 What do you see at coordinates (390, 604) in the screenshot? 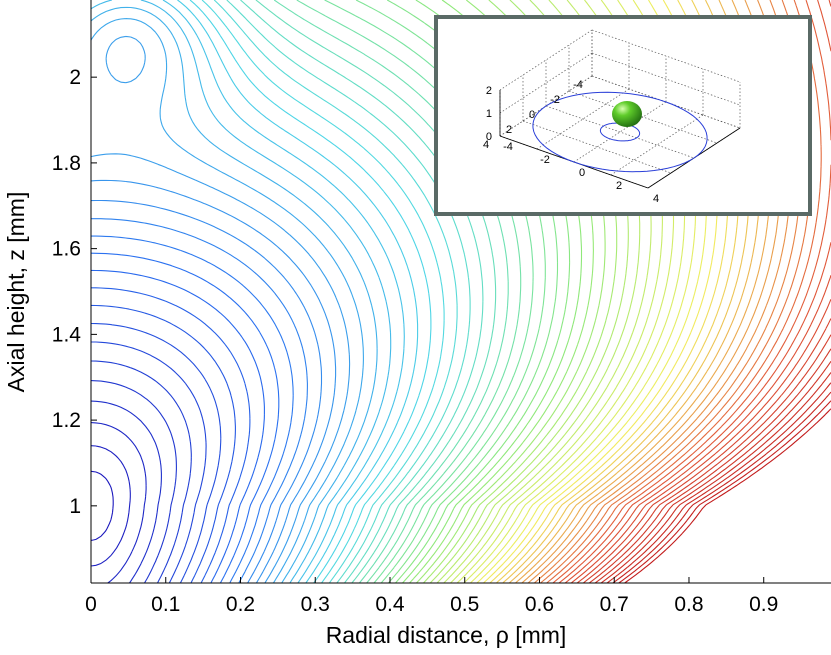
I see `x-tick-label: 0.4` at bounding box center [390, 604].